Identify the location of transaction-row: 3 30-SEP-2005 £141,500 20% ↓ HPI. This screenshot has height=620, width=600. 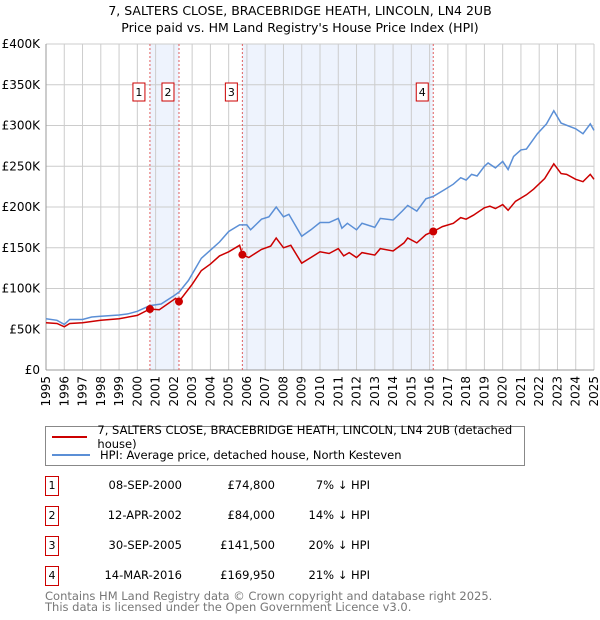
(295, 546).